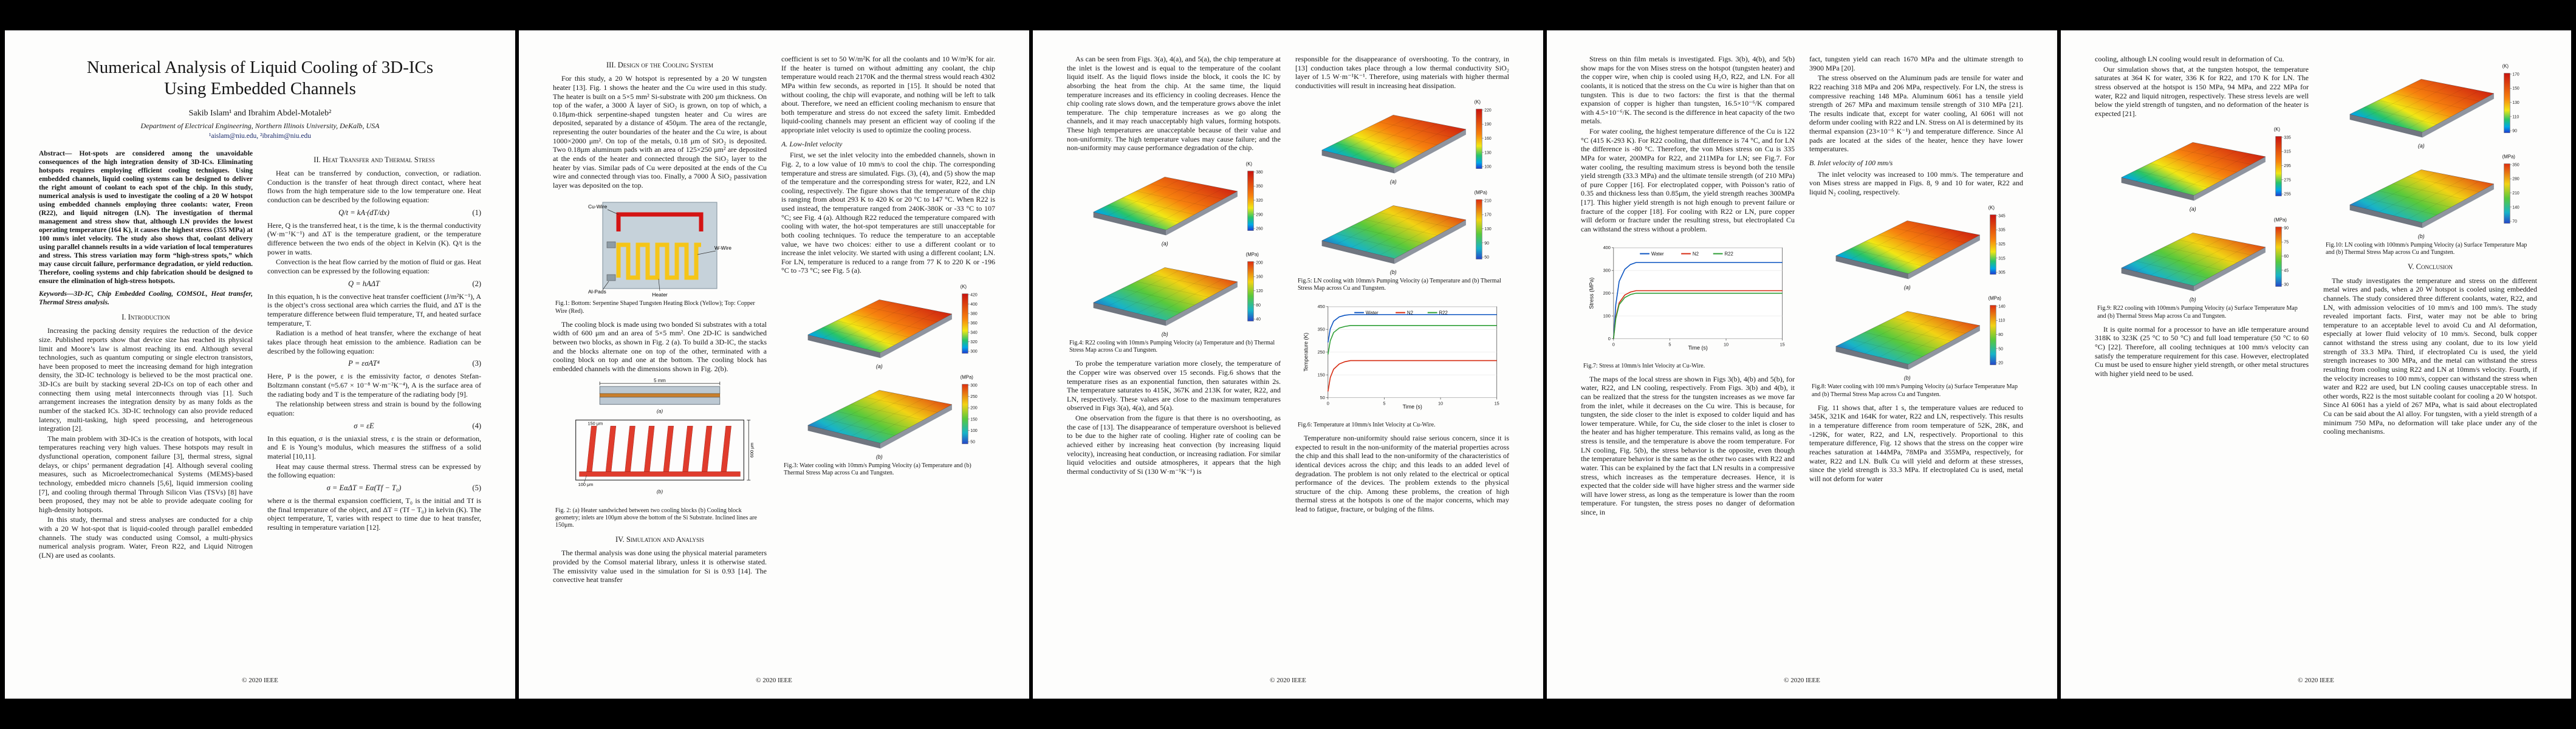 The height and width of the screenshot is (729, 2576). I want to click on equation-number: (4), so click(476, 426).